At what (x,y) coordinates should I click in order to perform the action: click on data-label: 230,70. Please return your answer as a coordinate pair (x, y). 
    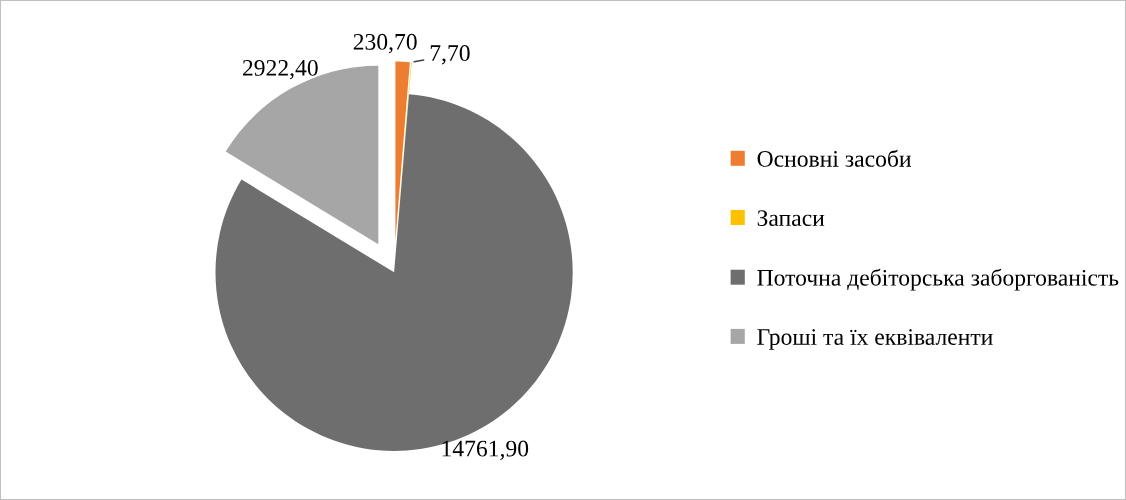
    Looking at the image, I should click on (385, 43).